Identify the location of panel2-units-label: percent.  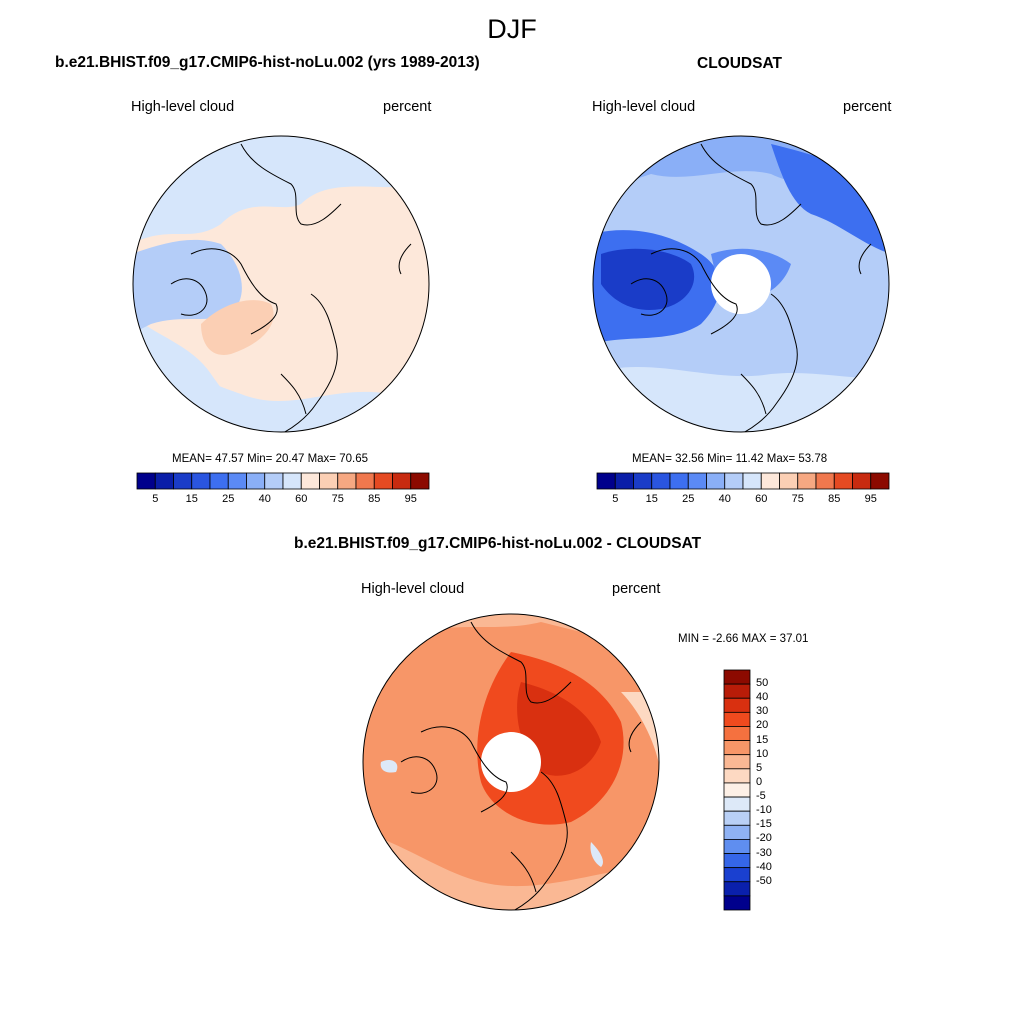
(867, 107).